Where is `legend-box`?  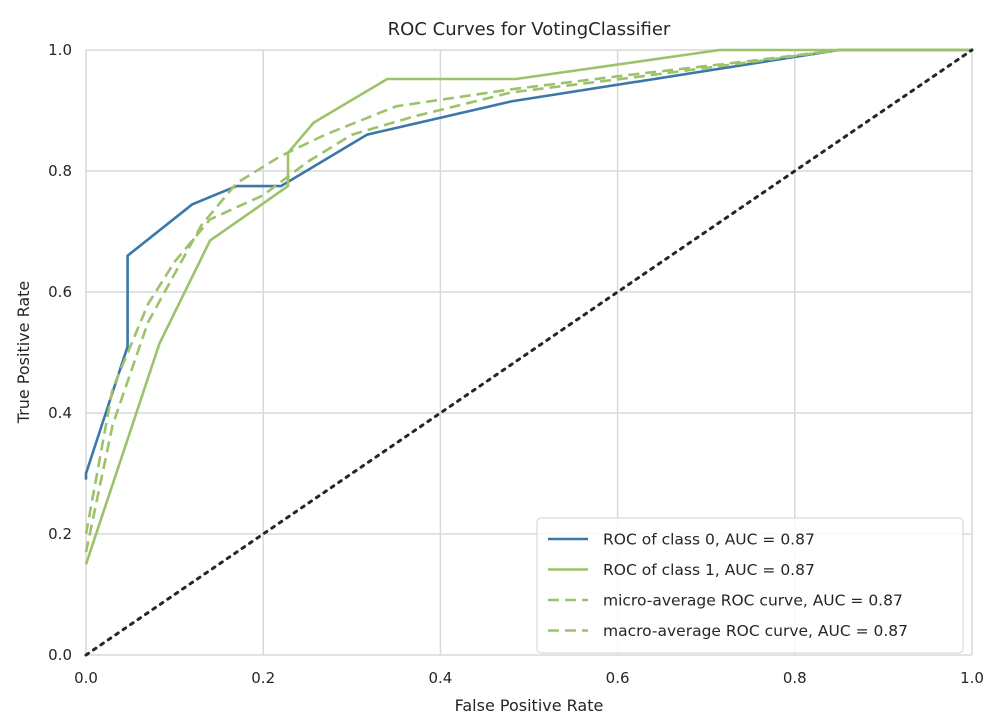
legend-box is located at coordinates (750, 585).